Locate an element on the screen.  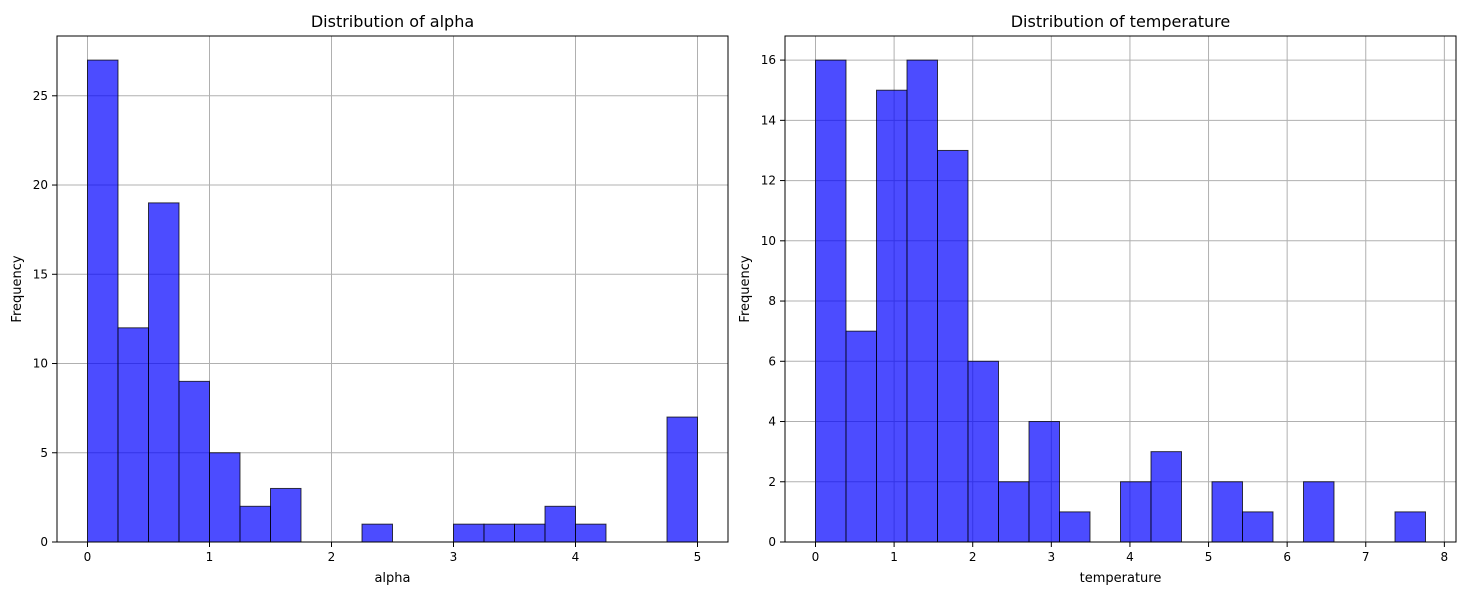
temperature-chart-title: Distribution of temperature is located at coordinates (1121, 21).